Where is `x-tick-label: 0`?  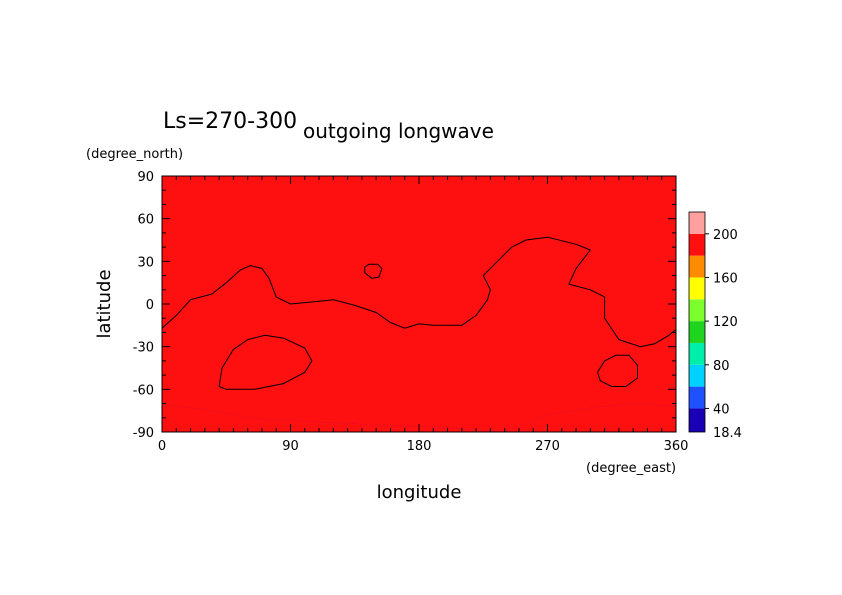 x-tick-label: 0 is located at coordinates (162, 446).